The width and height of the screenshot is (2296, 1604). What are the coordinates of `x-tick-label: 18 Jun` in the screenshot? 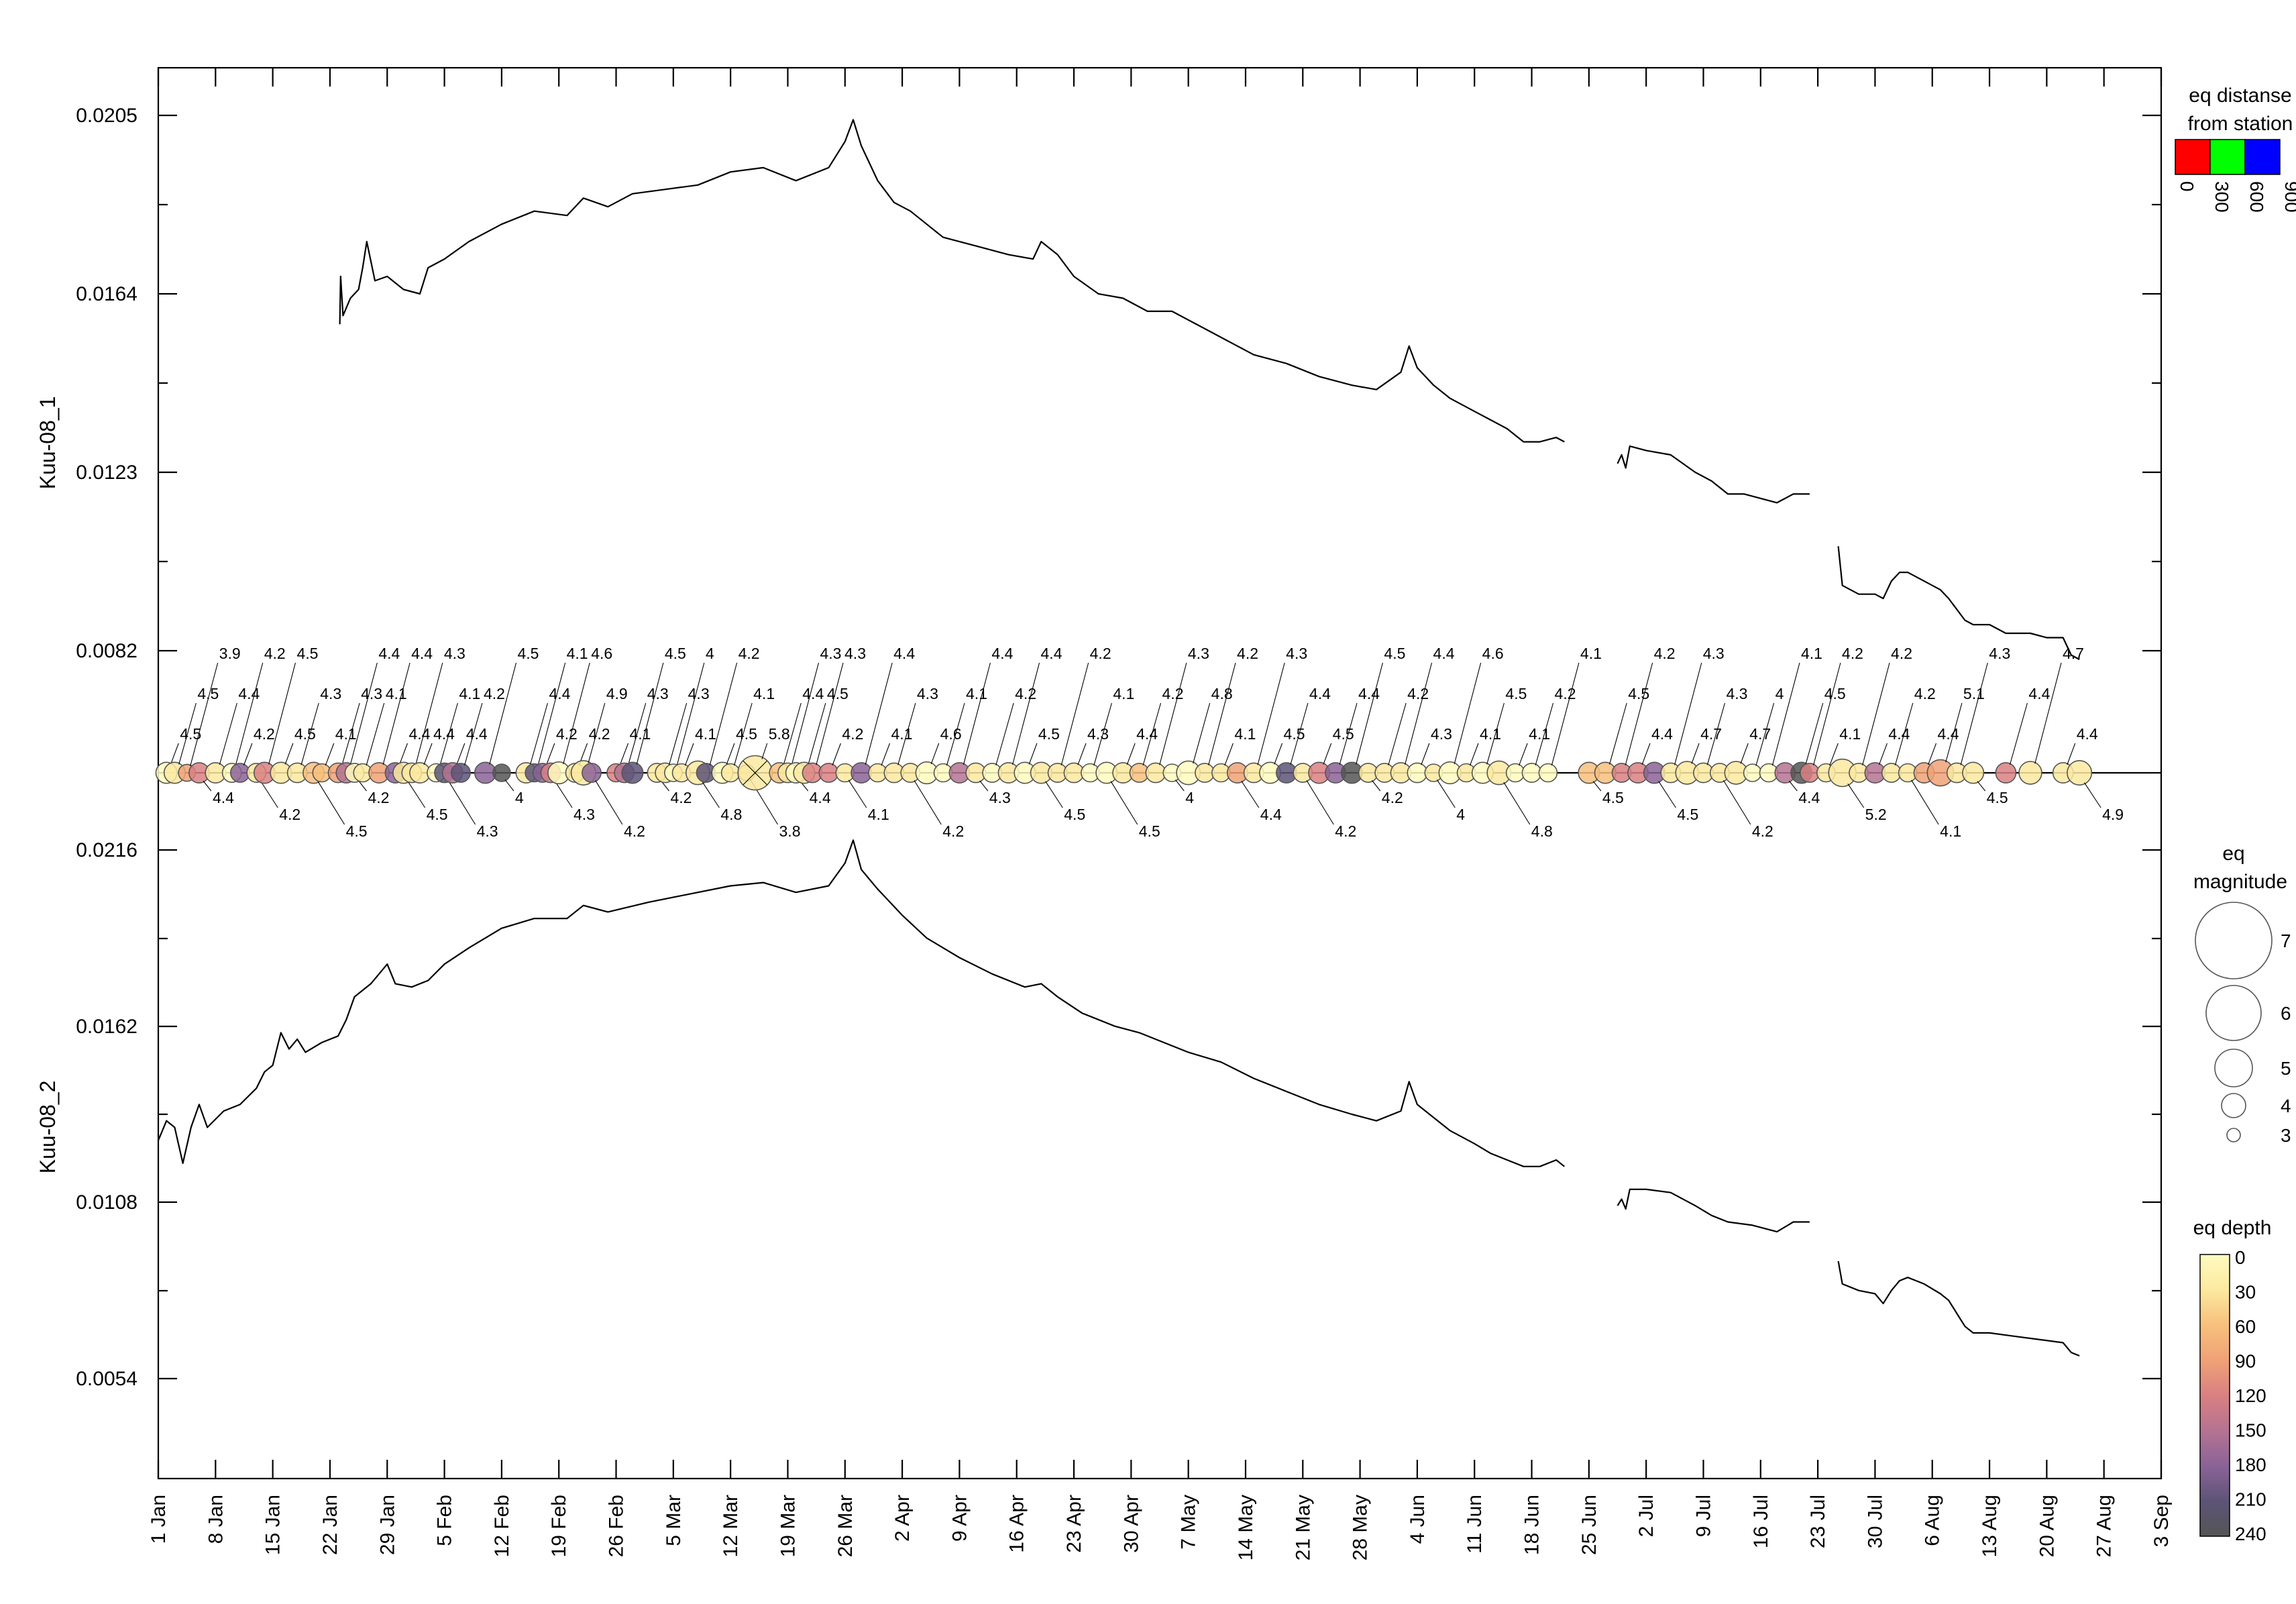 It's located at (1532, 1525).